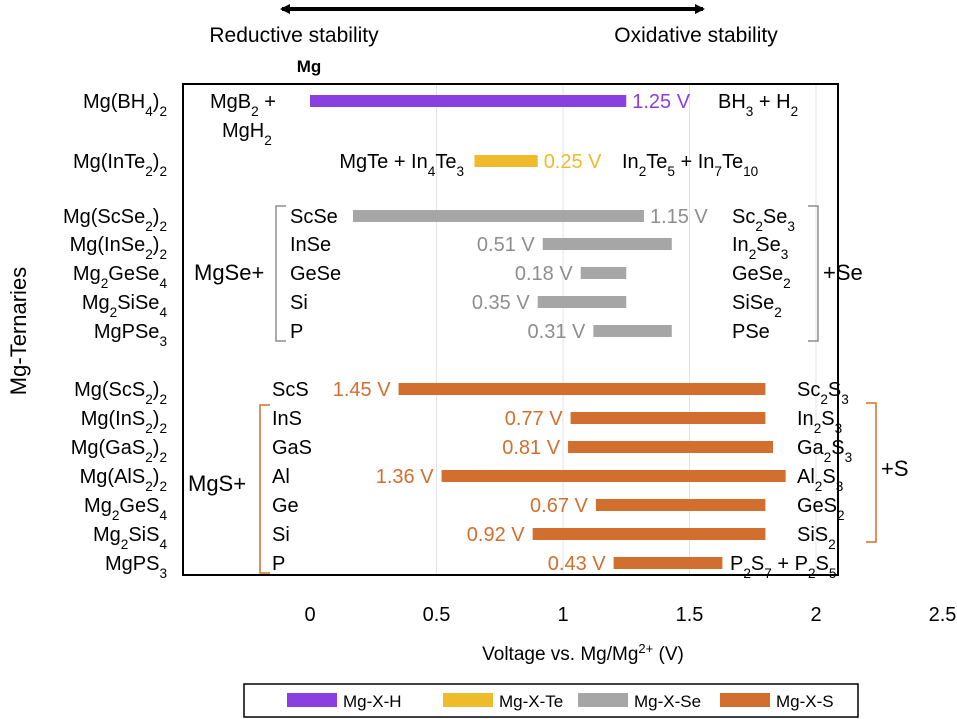  What do you see at coordinates (943, 615) in the screenshot?
I see `x-tick-label: 2.5` at bounding box center [943, 615].